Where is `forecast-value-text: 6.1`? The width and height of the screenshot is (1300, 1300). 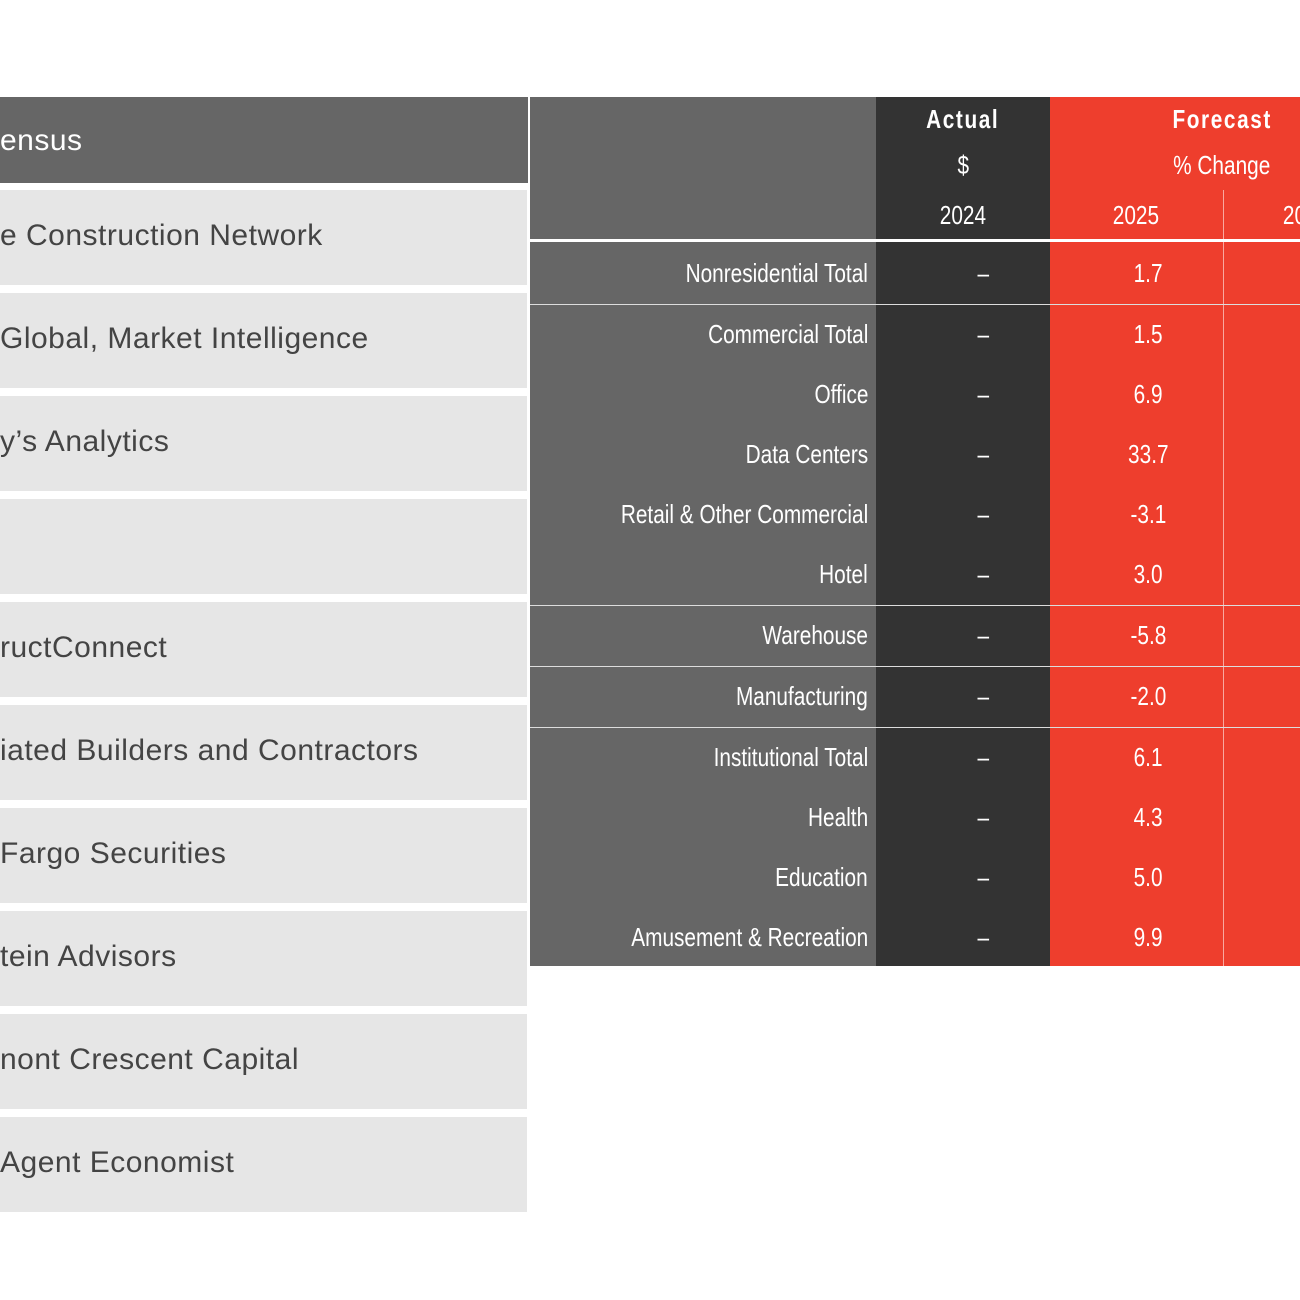 forecast-value-text: 6.1 is located at coordinates (1148, 757).